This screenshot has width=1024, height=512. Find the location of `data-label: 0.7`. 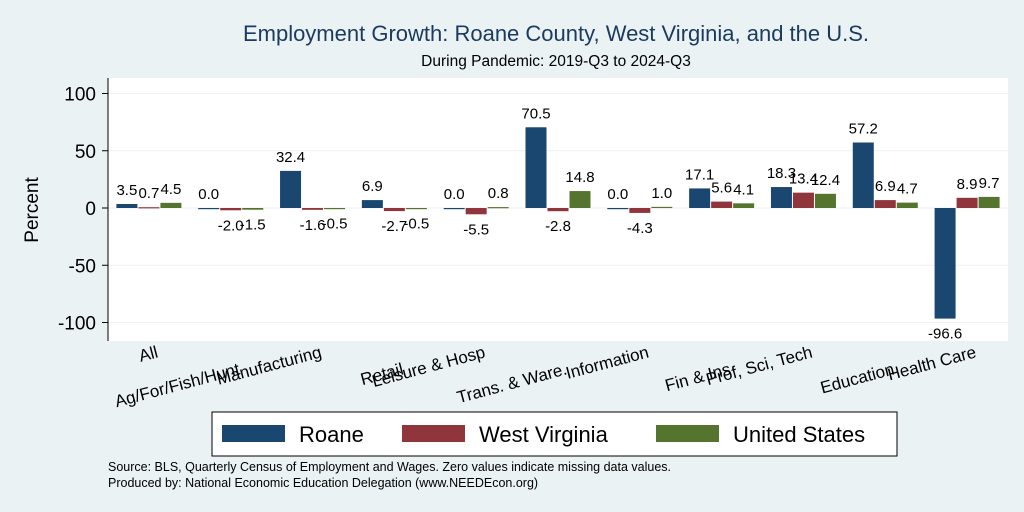

data-label: 0.7 is located at coordinates (148, 193).